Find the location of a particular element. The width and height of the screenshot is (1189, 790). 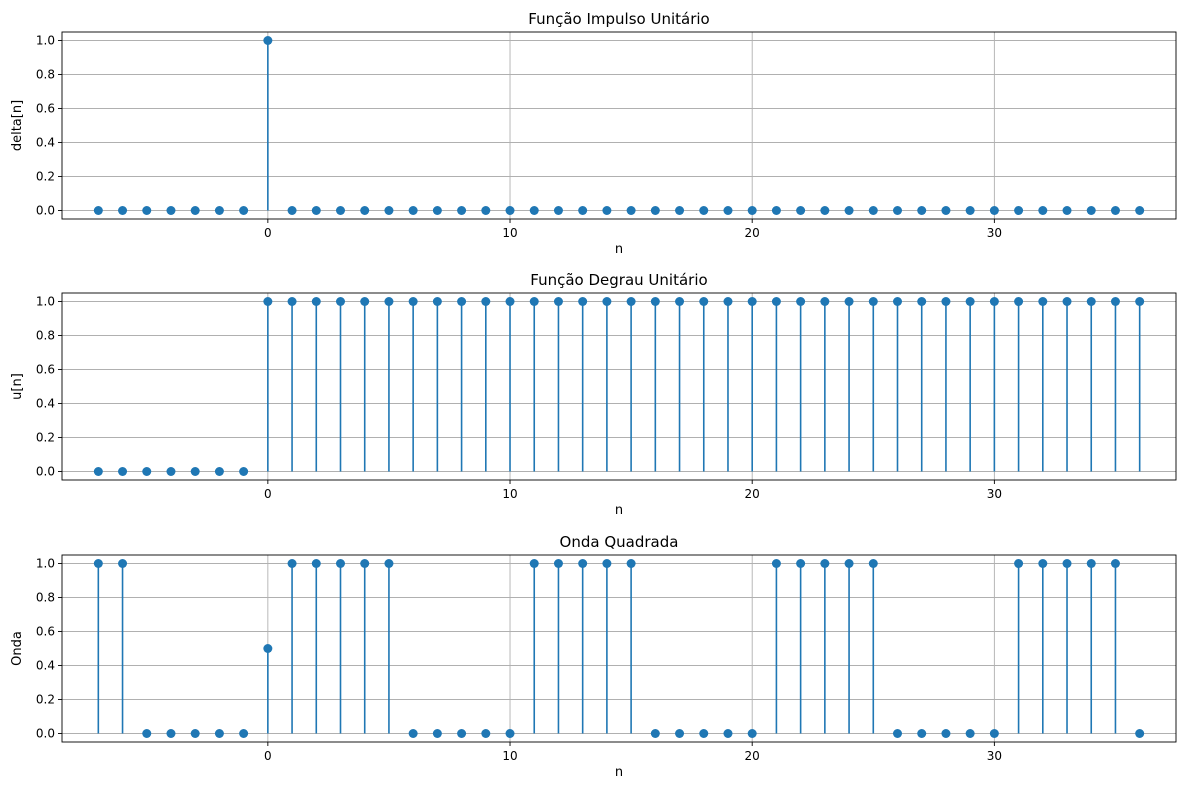

y-axis-label: u[n] is located at coordinates (17, 386).